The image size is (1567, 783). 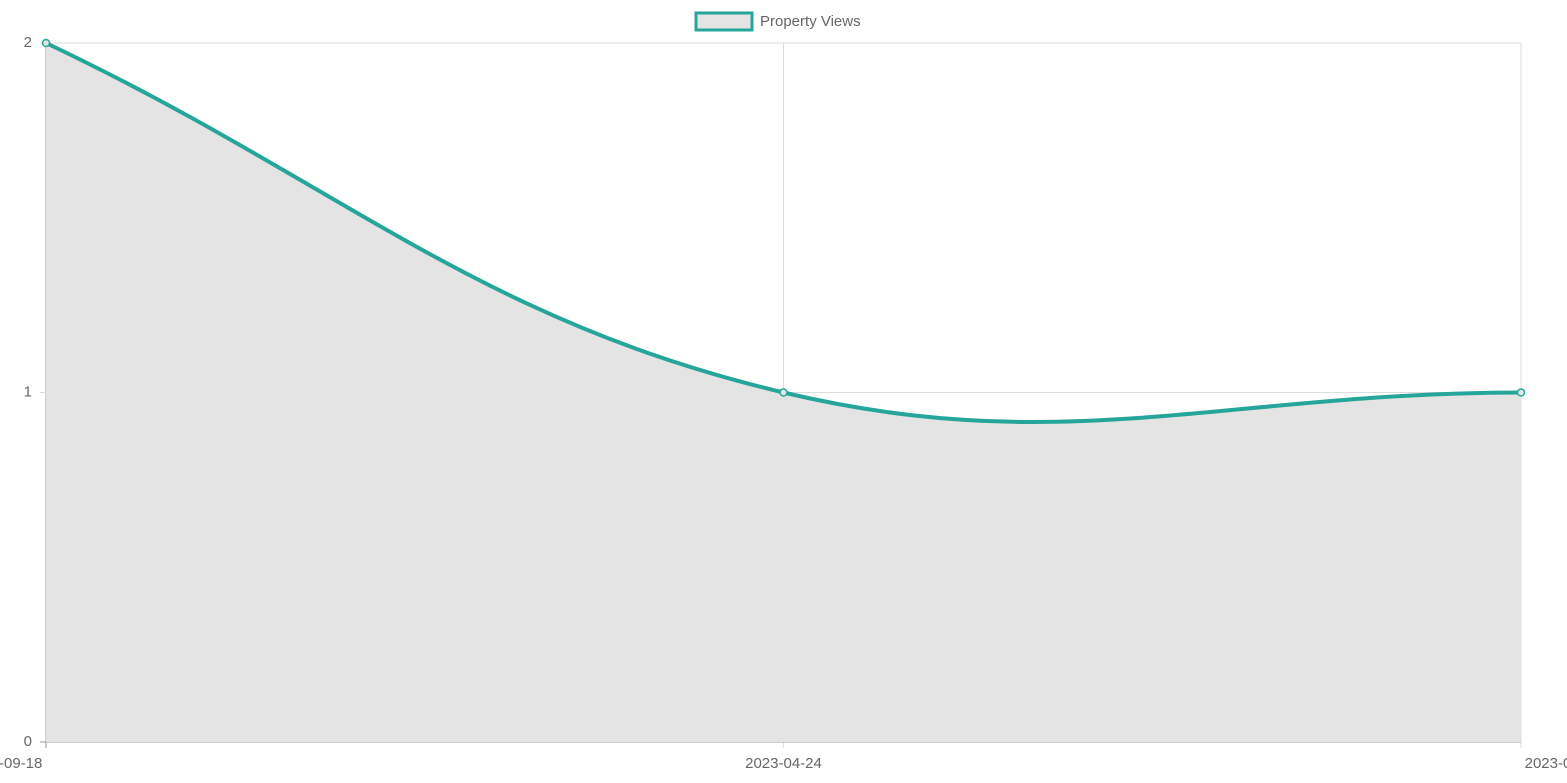 What do you see at coordinates (724, 21) in the screenshot?
I see `legend-swatch` at bounding box center [724, 21].